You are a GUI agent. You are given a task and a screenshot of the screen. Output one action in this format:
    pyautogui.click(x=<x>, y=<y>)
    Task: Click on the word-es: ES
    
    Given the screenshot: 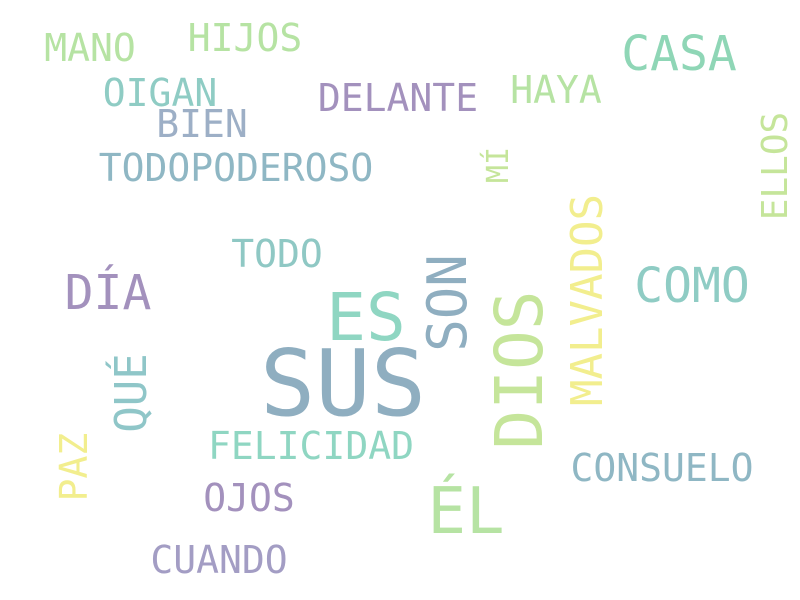 What is the action you would take?
    pyautogui.click(x=366, y=317)
    